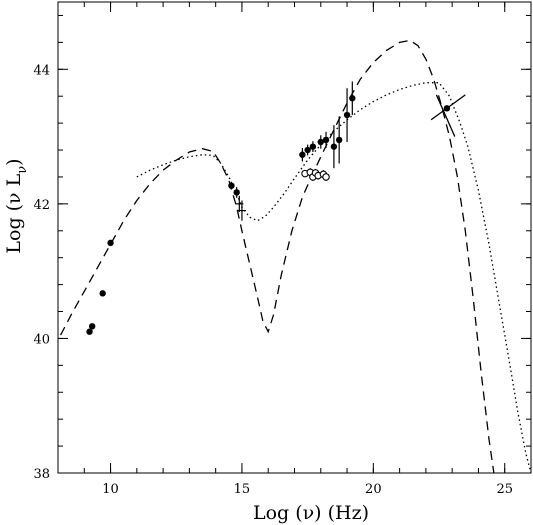 This screenshot has height=525, width=533. What do you see at coordinates (41, 205) in the screenshot?
I see `y-tick-label: 42` at bounding box center [41, 205].